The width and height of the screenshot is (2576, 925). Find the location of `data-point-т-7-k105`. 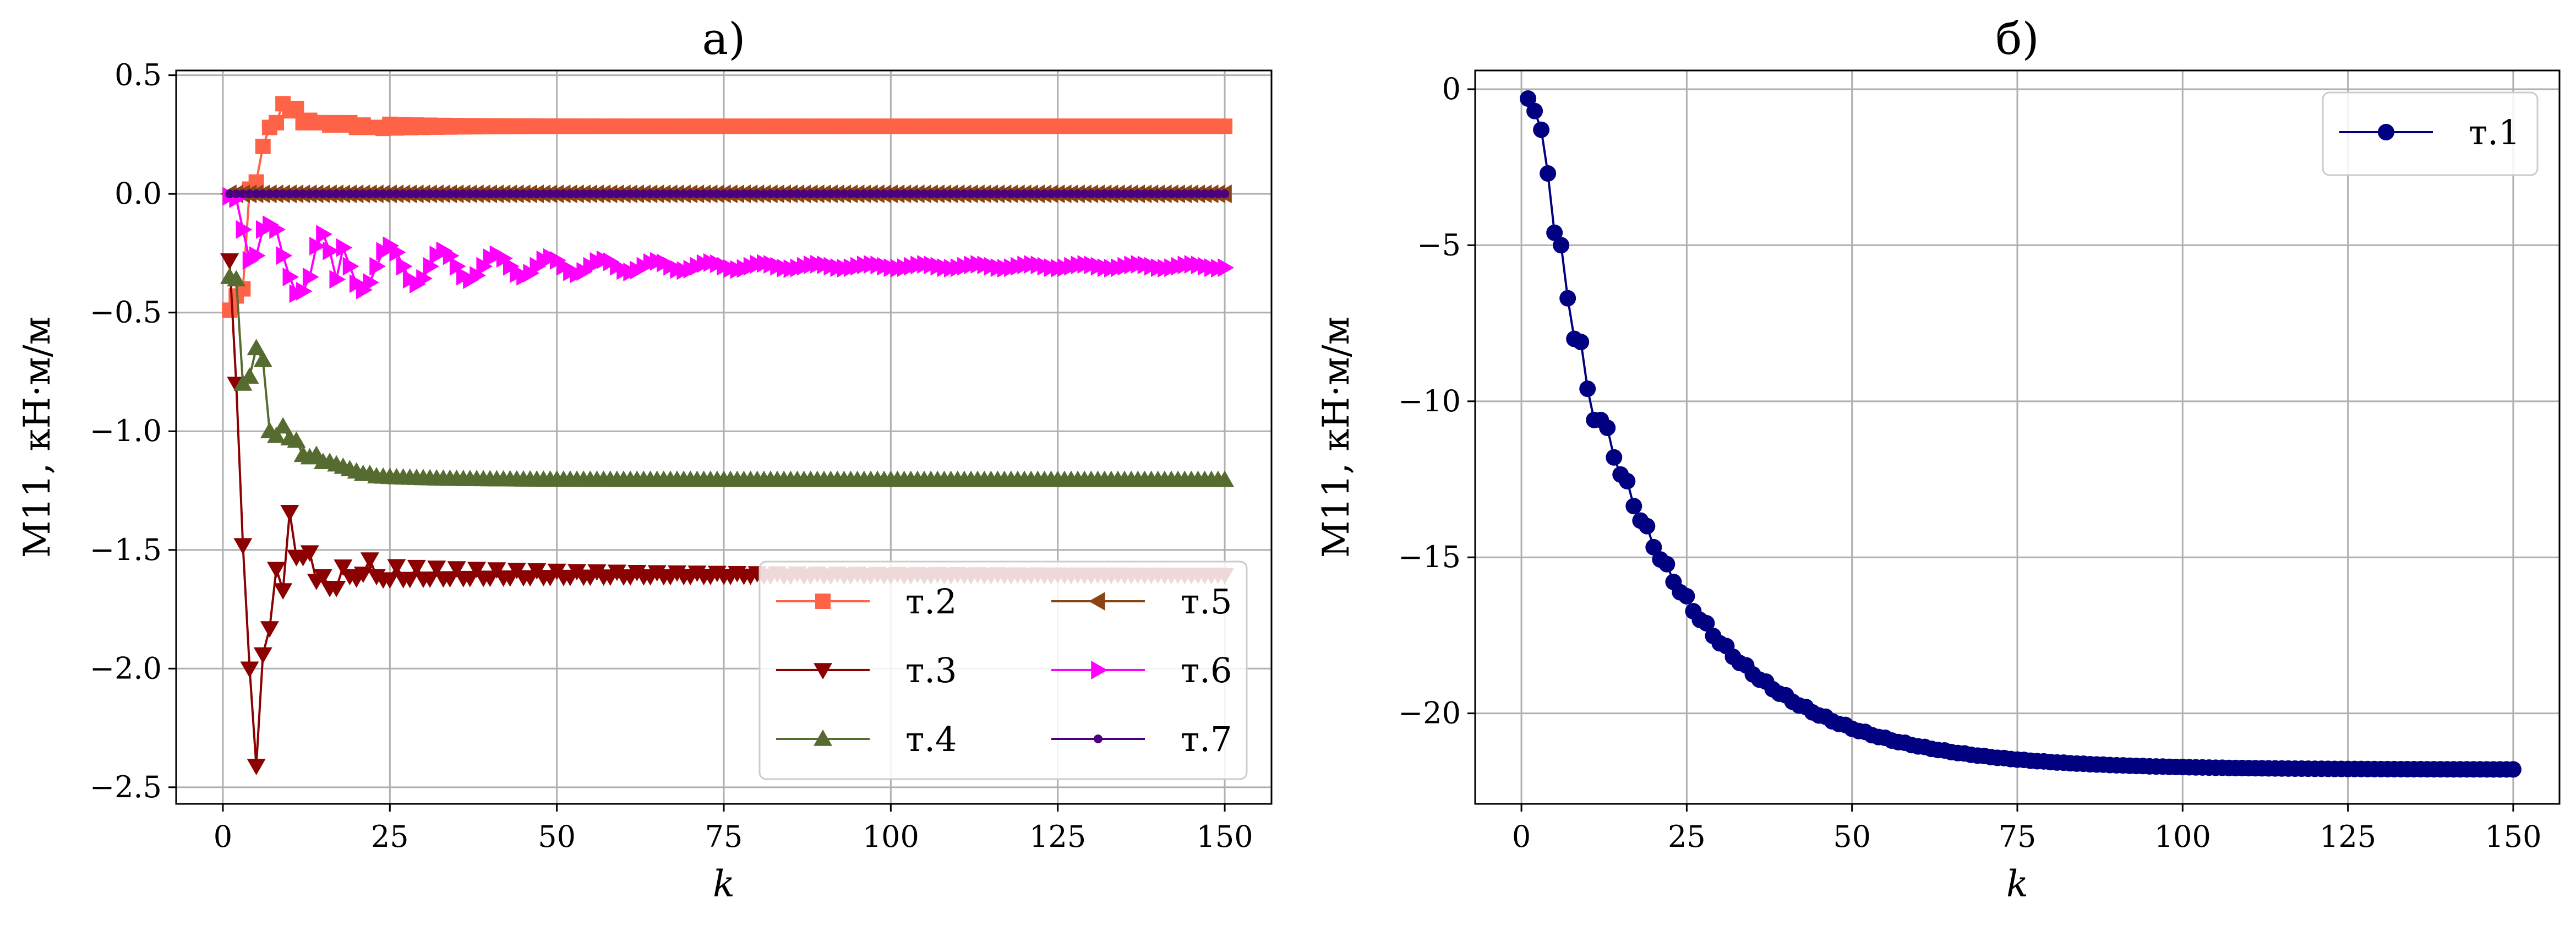

data-point-т-7-k105 is located at coordinates (924, 194).